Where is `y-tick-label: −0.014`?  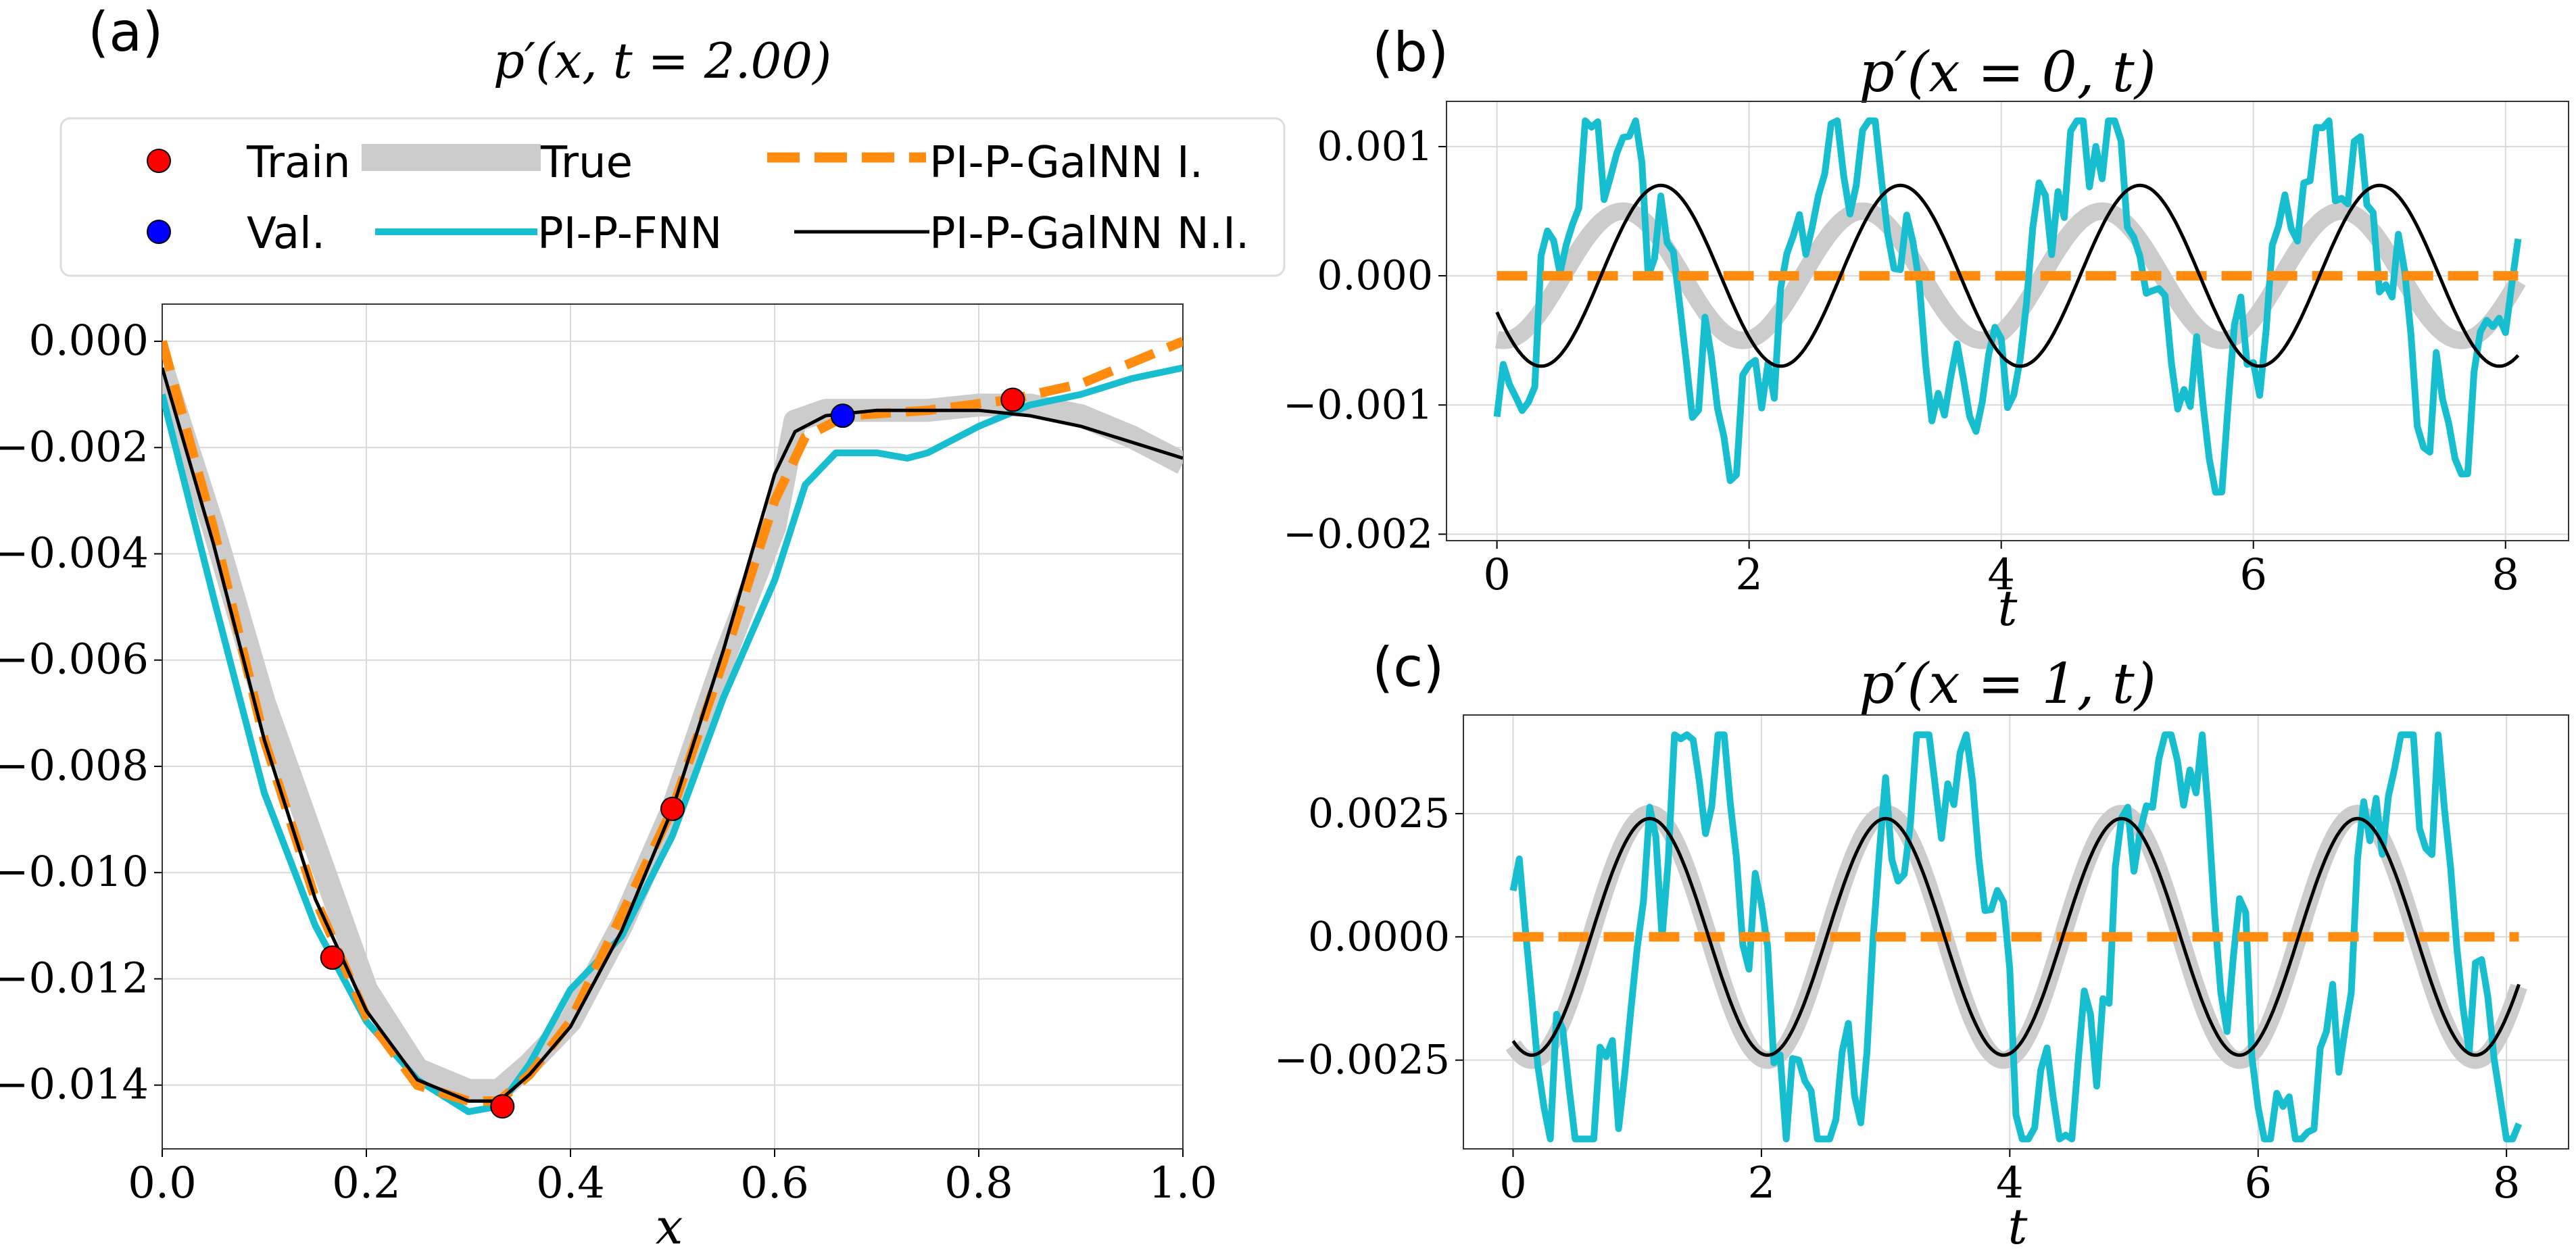 y-tick-label: −0.014 is located at coordinates (74, 1084).